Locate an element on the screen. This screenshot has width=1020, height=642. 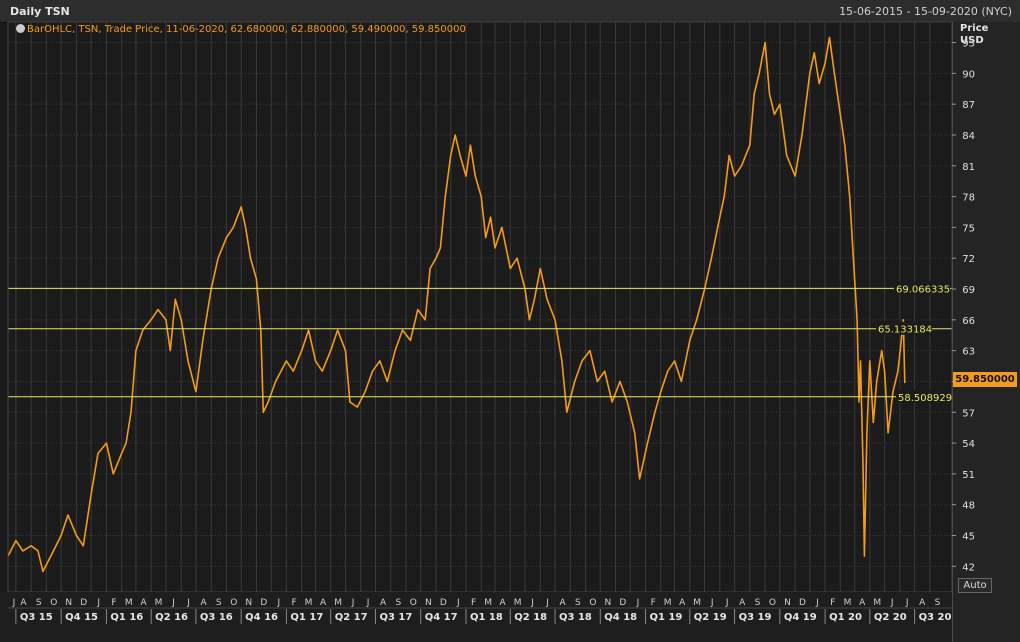
quarter-label: Q4 17 is located at coordinates (441, 617).